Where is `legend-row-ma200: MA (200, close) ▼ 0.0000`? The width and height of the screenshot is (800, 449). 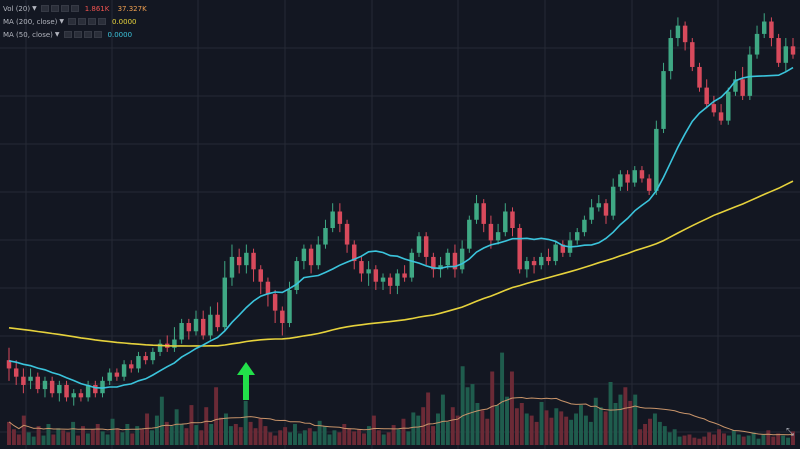
legend-row-ma200: MA (200, close) ▼ 0.0000 is located at coordinates (78, 21).